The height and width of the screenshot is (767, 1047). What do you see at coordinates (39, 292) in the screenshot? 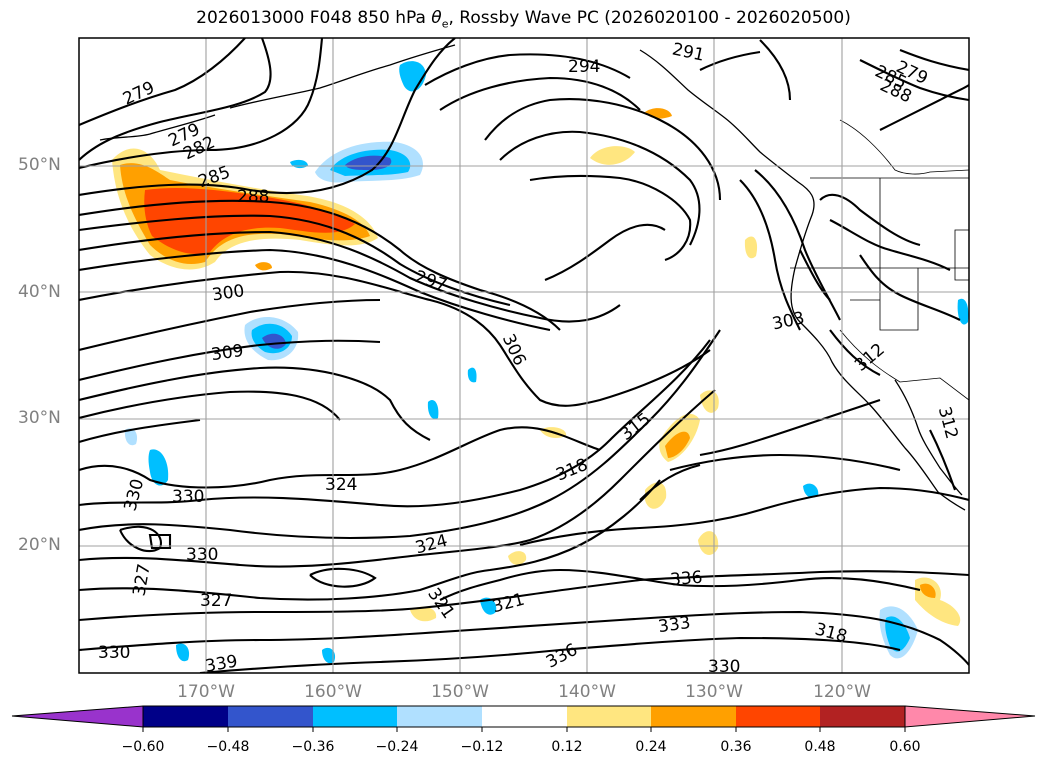
I see `lat-label: 40°N` at bounding box center [39, 292].